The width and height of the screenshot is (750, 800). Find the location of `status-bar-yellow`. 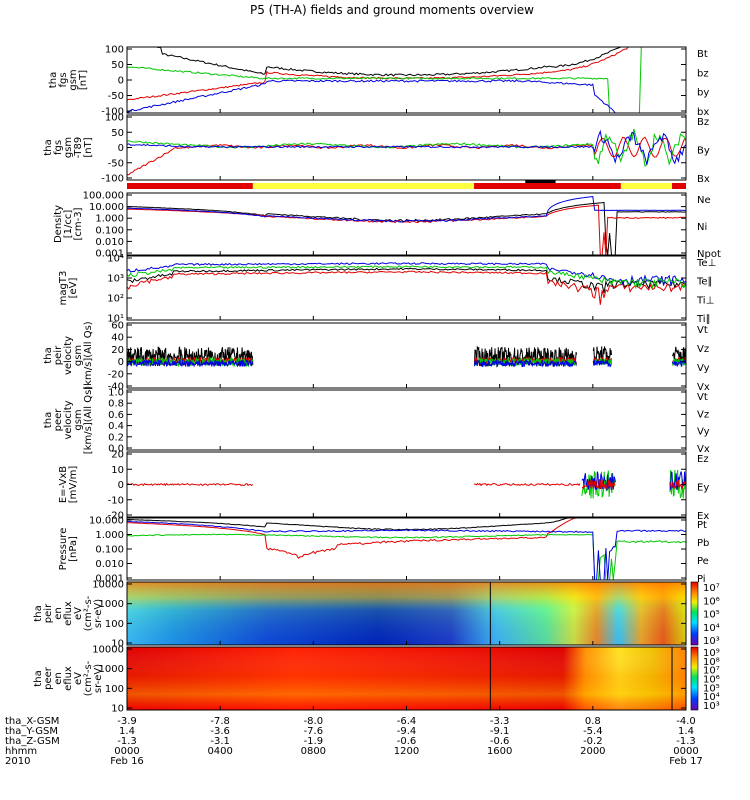

status-bar-yellow is located at coordinates (406, 186).